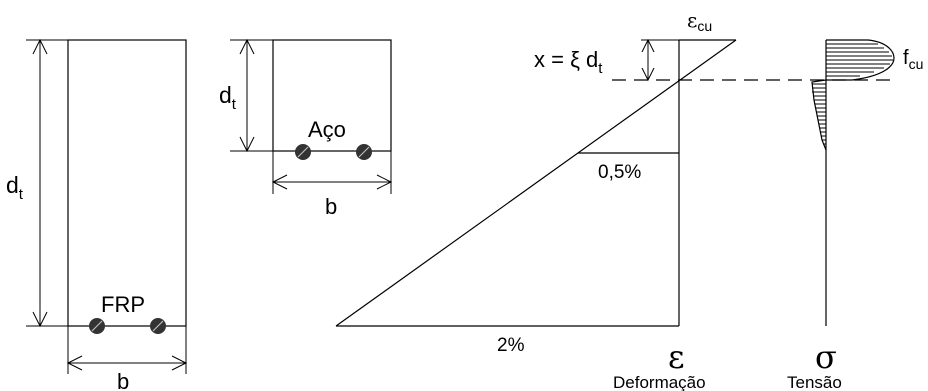  What do you see at coordinates (97, 326) in the screenshot?
I see `frp-bar-left` at bounding box center [97, 326].